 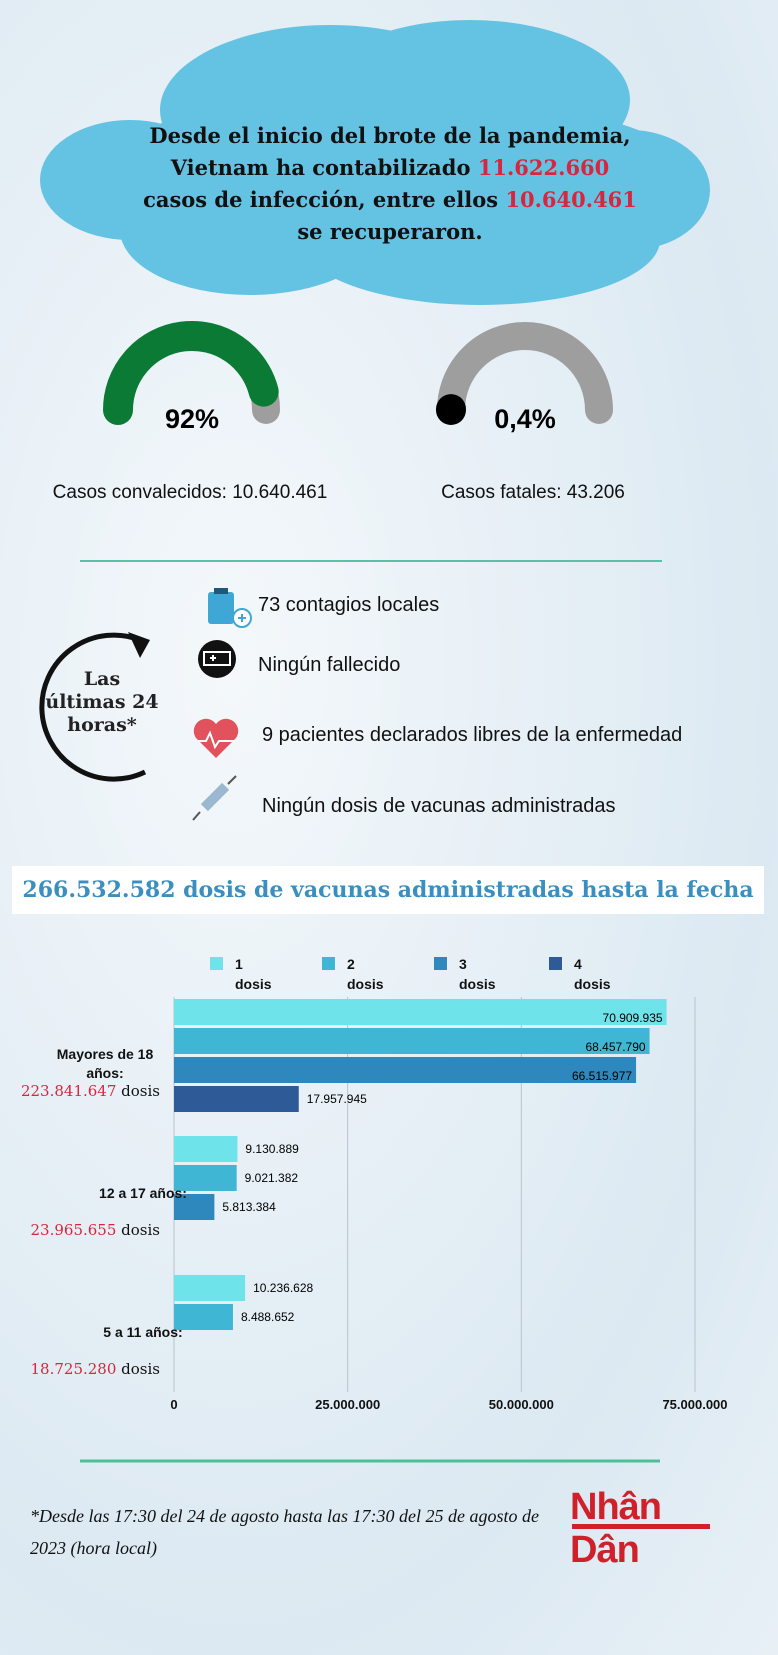 What do you see at coordinates (695, 1404) in the screenshot?
I see `x-tick-label: 75.000.000` at bounding box center [695, 1404].